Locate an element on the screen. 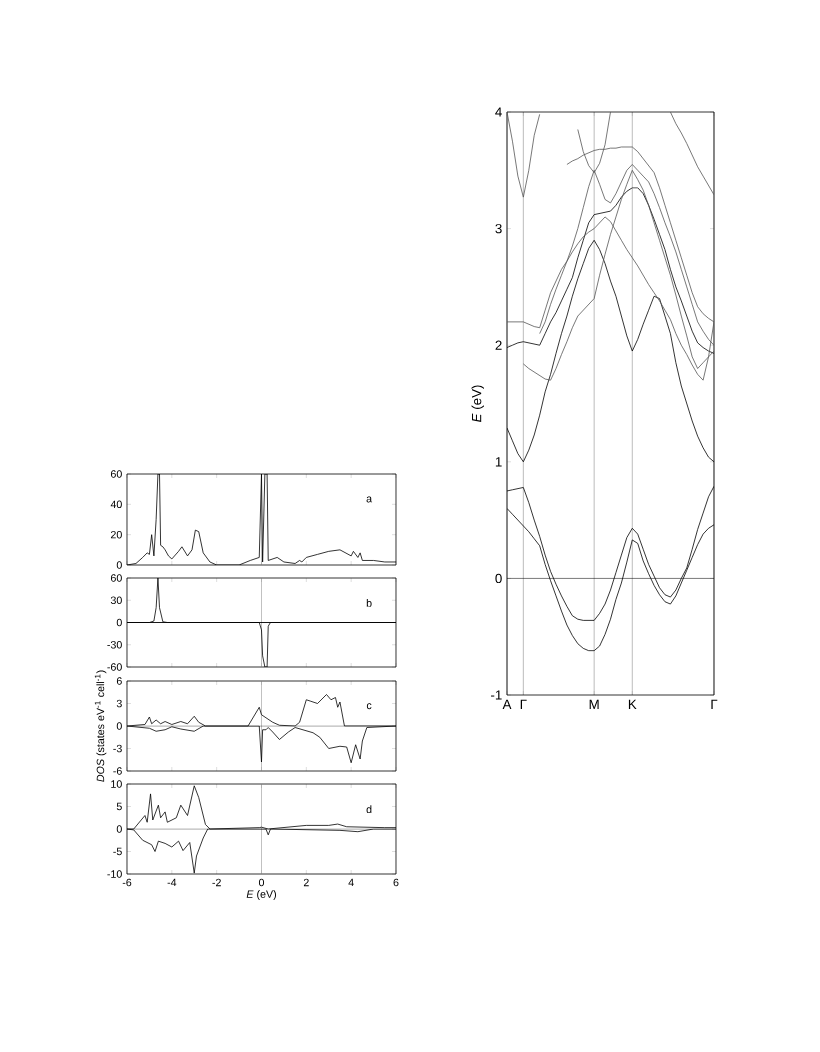 This screenshot has height=1052, width=820. y-tick-label: -1 is located at coordinates (496, 695).